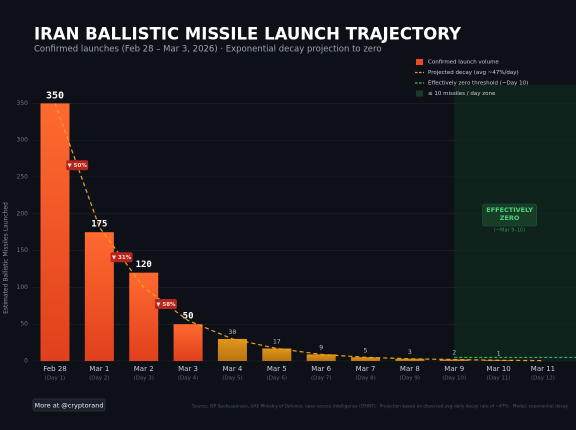 This screenshot has height=430, width=576. I want to click on x-day-label: (Day 4), so click(188, 379).